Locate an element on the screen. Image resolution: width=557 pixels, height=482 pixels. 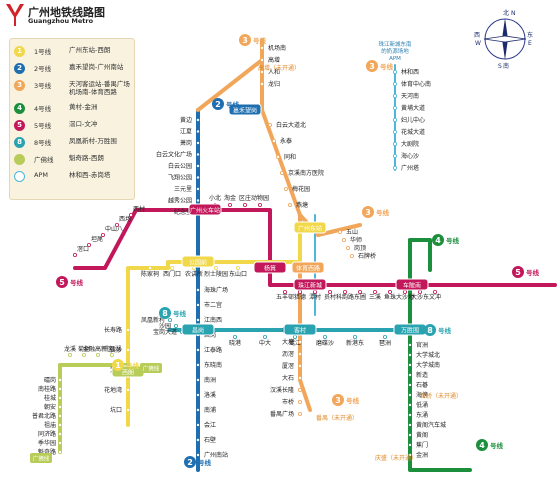
station-label: 鹭江 is located at coordinates (295, 343).